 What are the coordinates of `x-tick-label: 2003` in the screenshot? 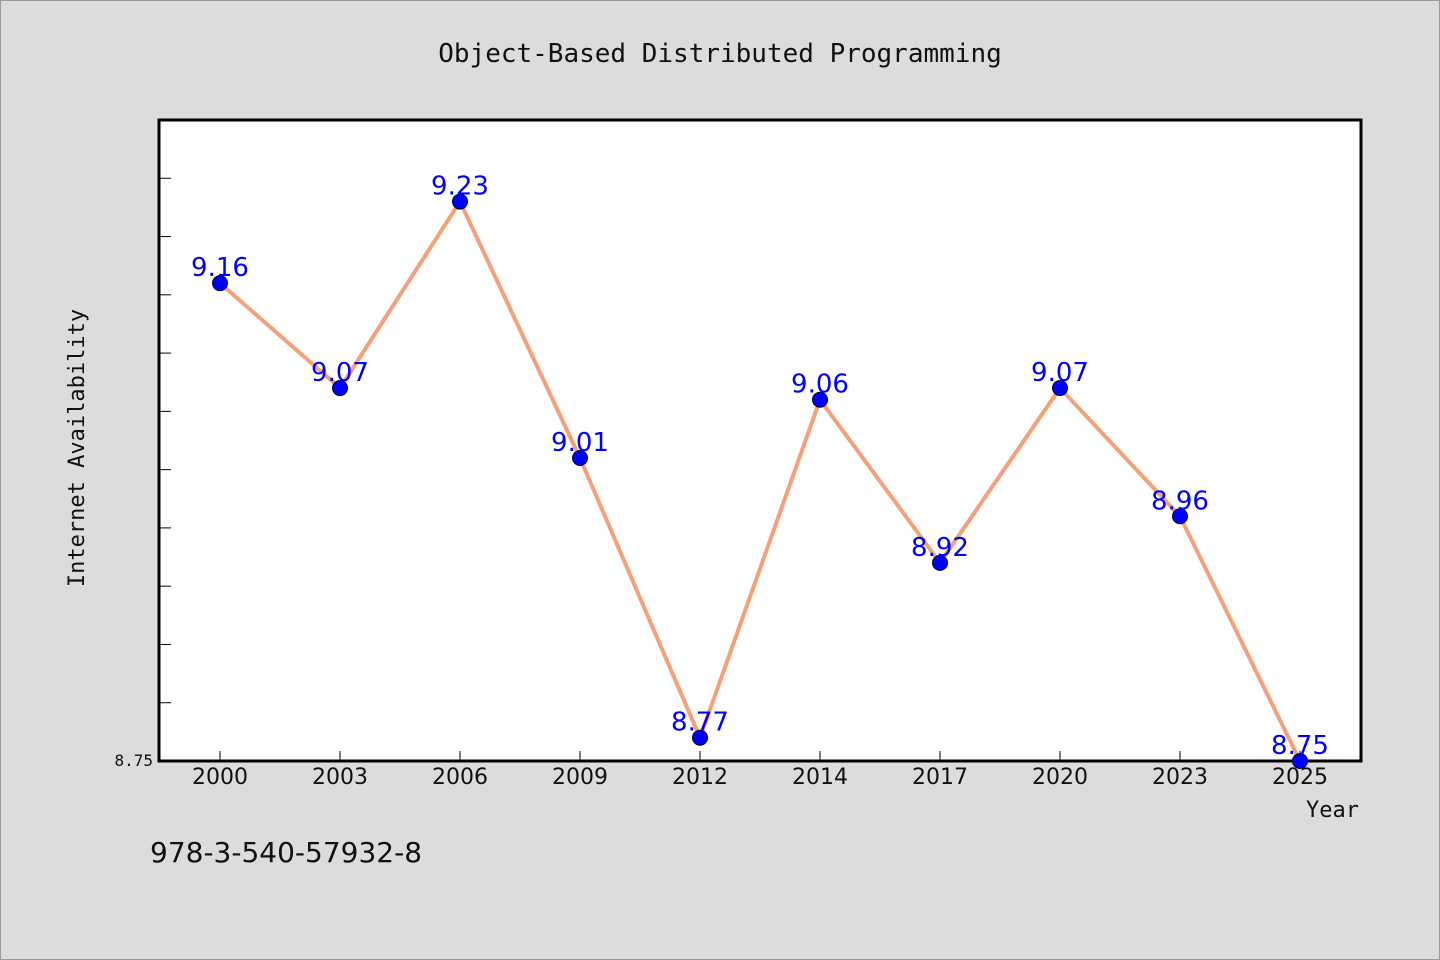 It's located at (340, 777).